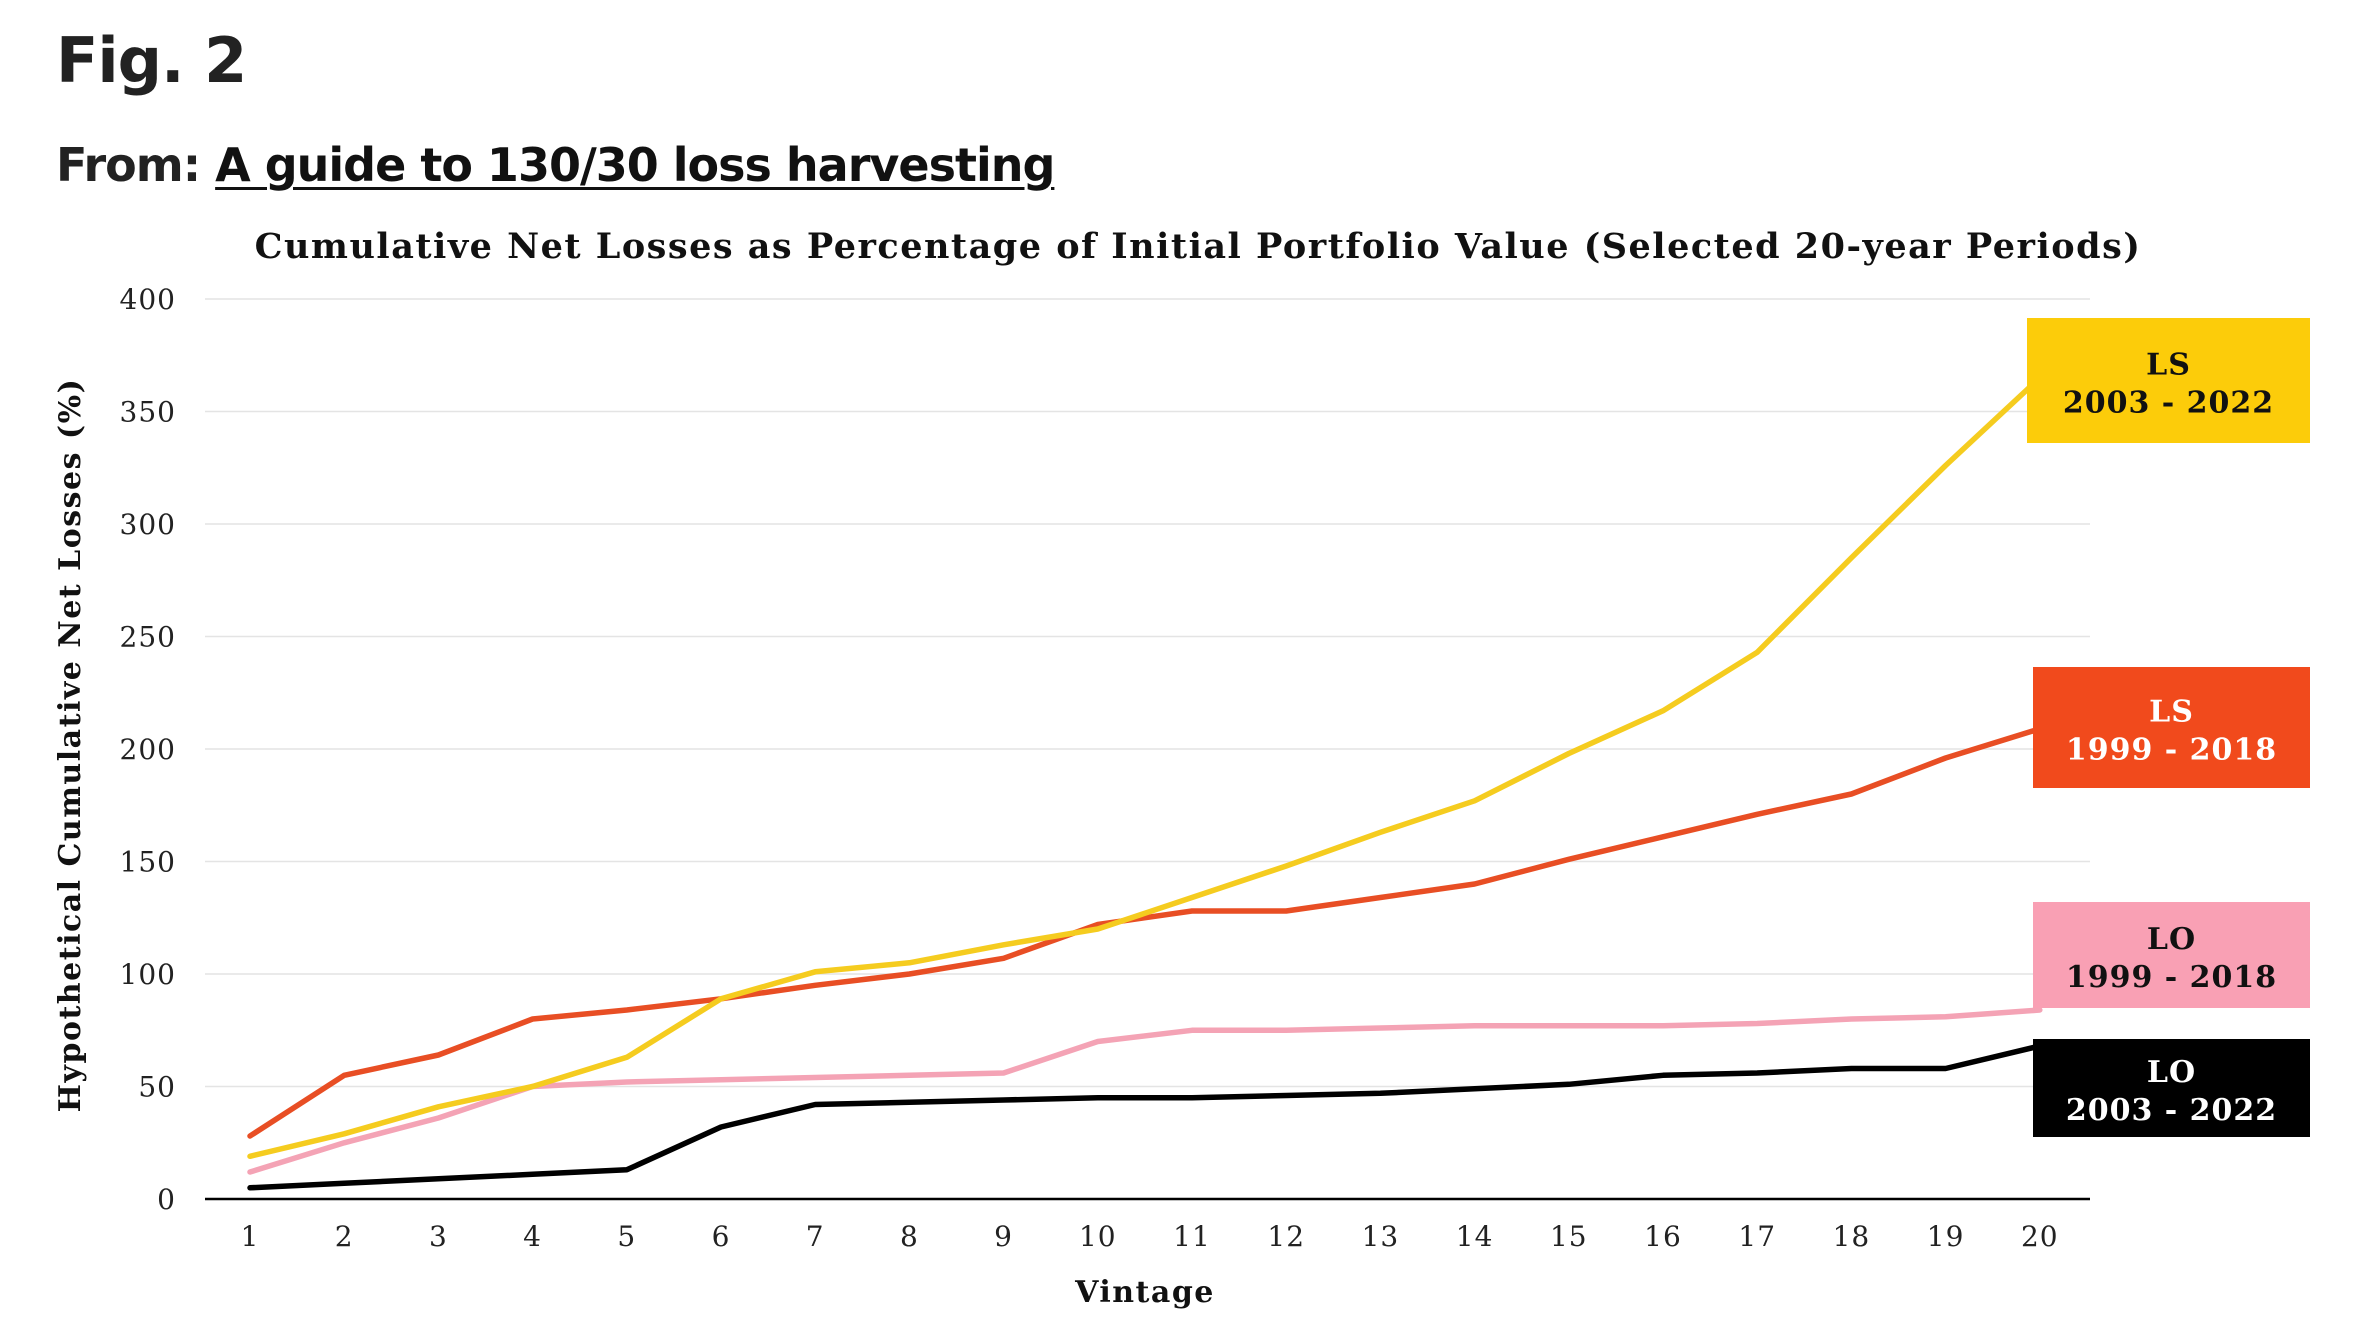 This screenshot has height=1322, width=2354. I want to click on x-tick-label: 13, so click(1381, 1236).